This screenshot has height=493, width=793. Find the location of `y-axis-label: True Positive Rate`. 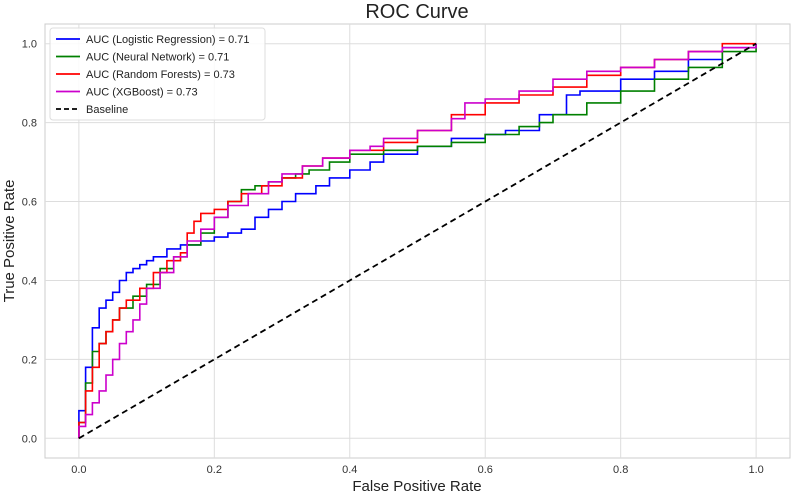

y-axis-label: True Positive Rate is located at coordinates (9, 241).